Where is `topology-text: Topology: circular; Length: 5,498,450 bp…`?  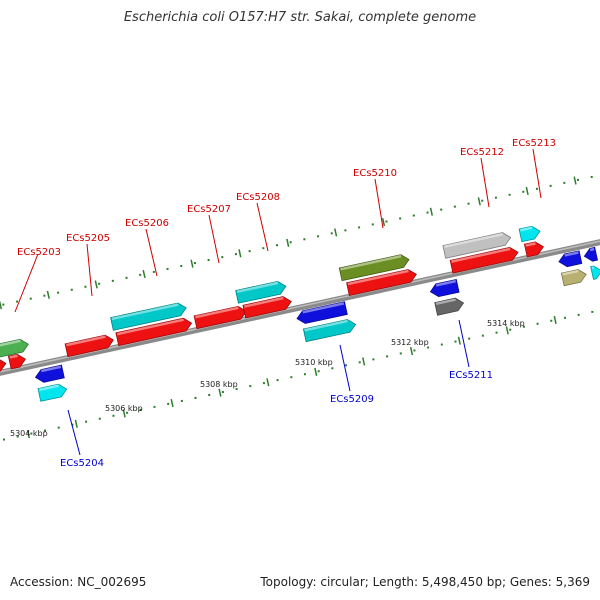 topology-text: Topology: circular; Length: 5,498,450 bp… is located at coordinates (425, 582).